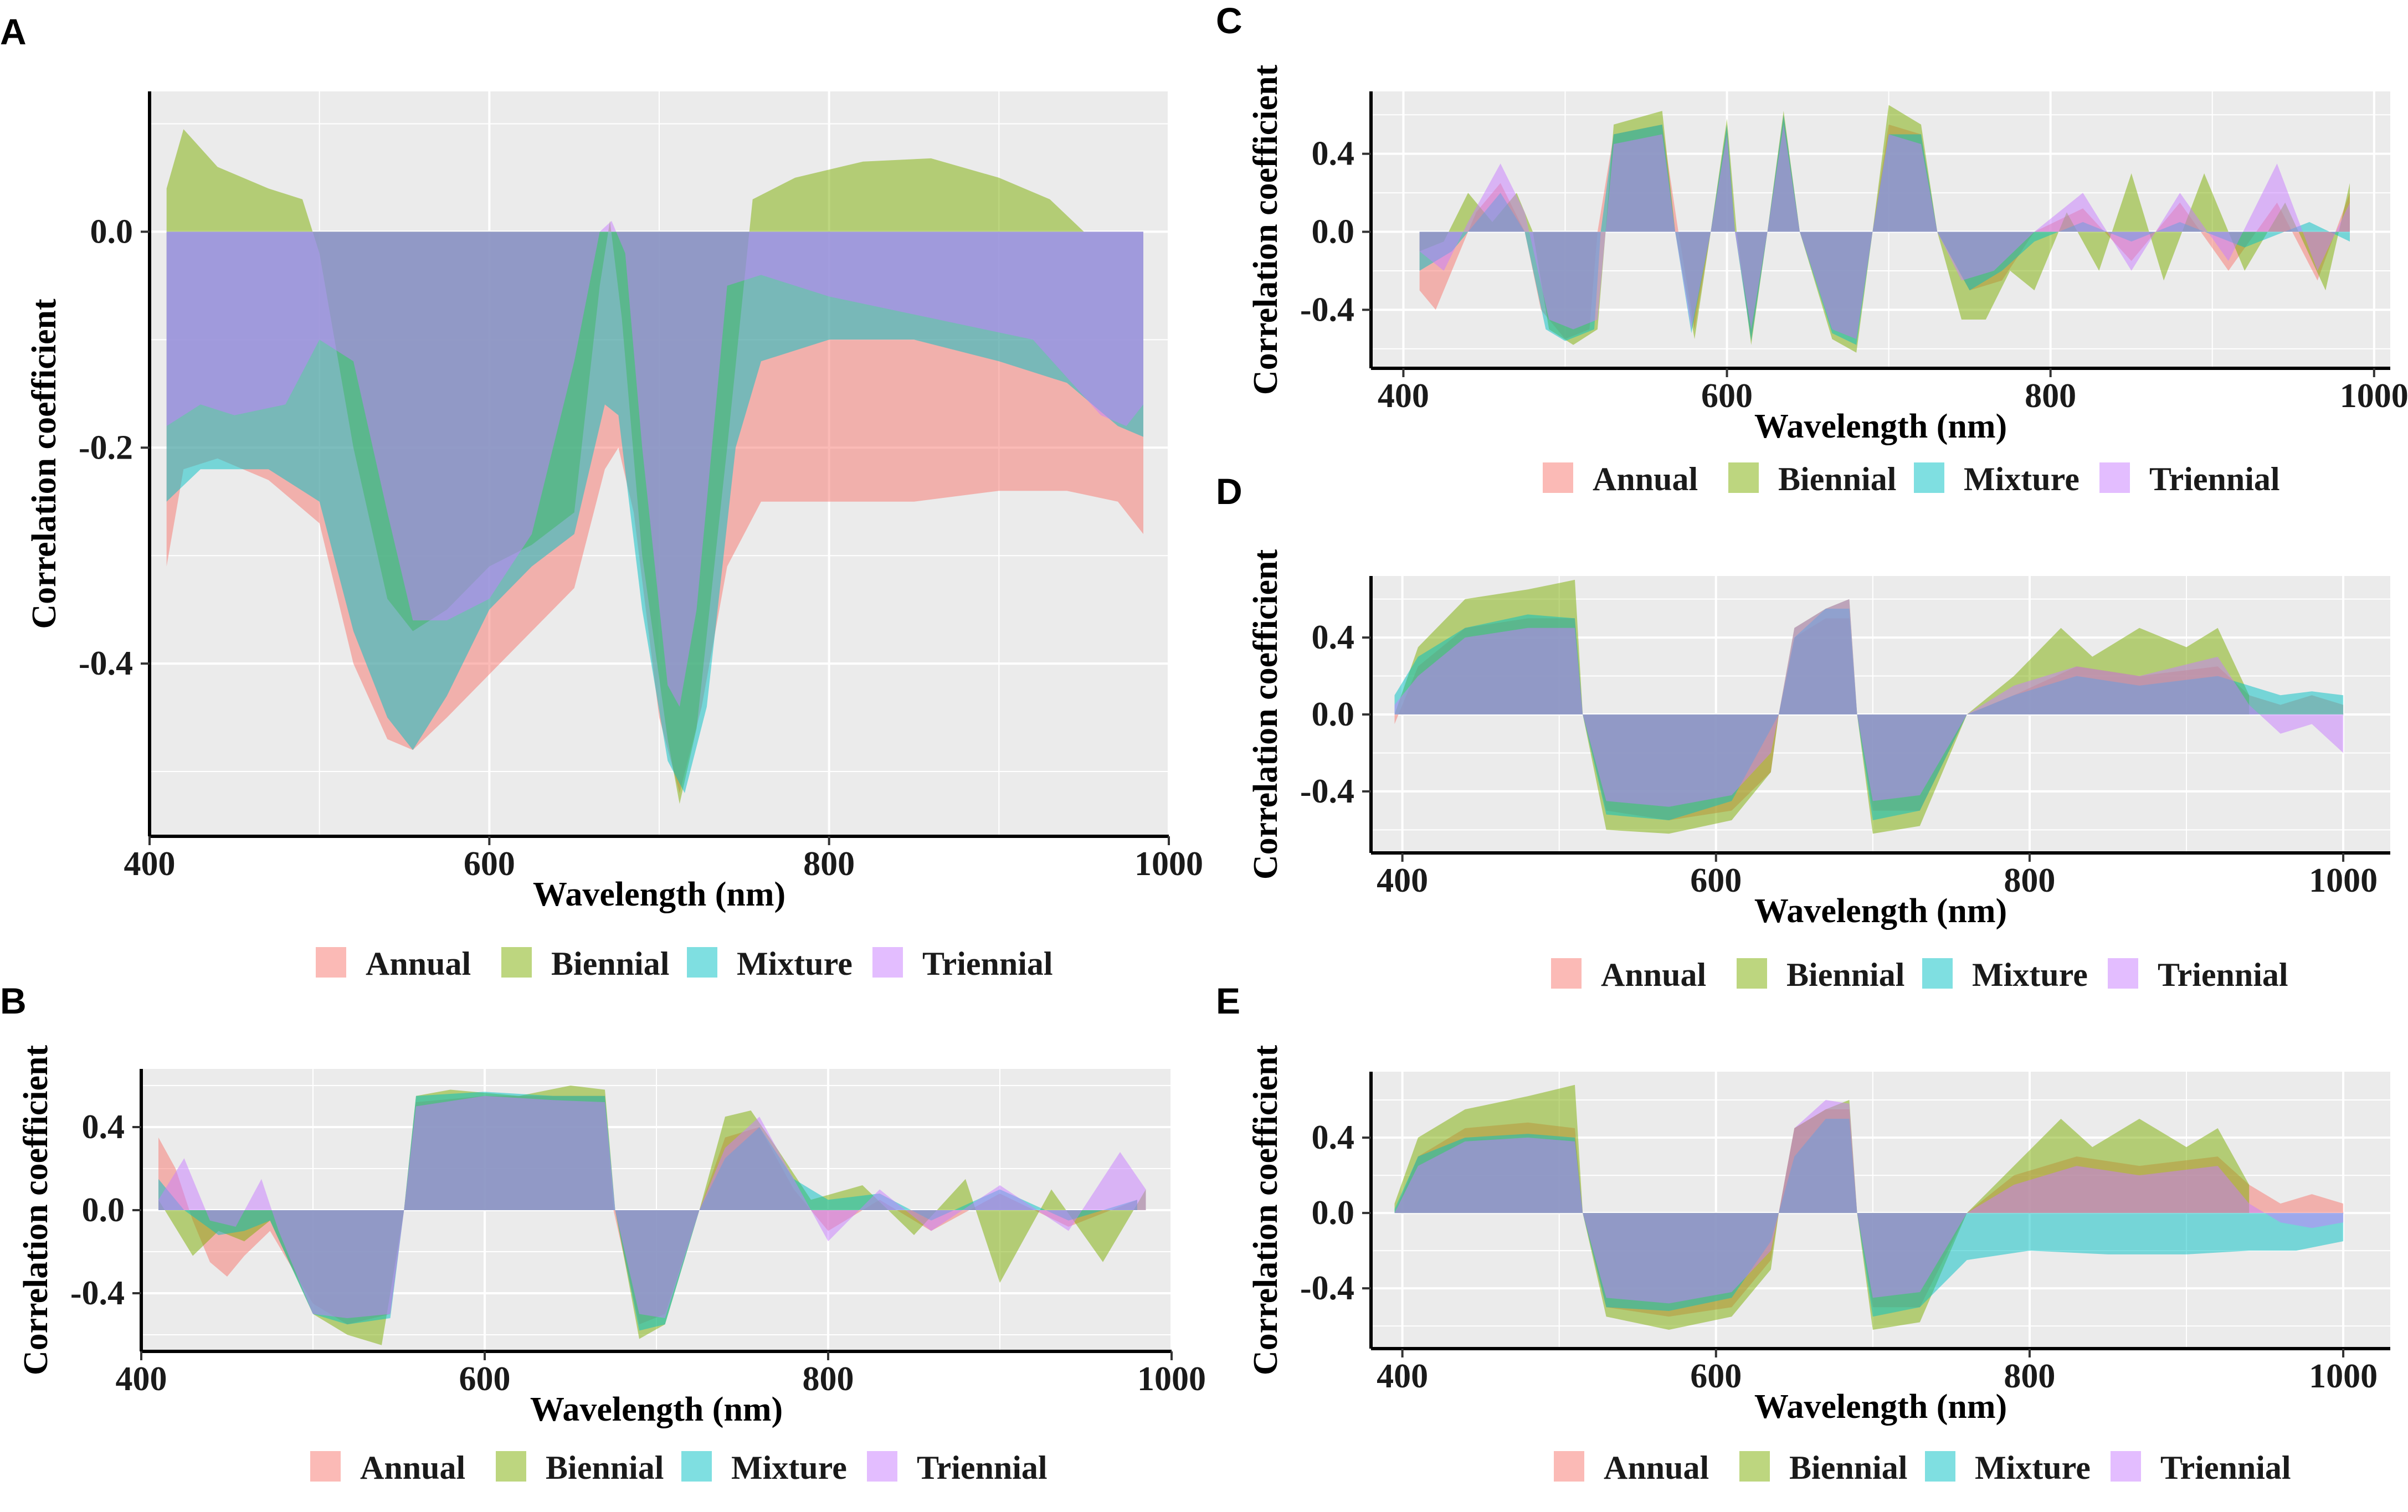 This screenshot has height=1512, width=2408. I want to click on panel-letter-a: A, so click(14, 31).